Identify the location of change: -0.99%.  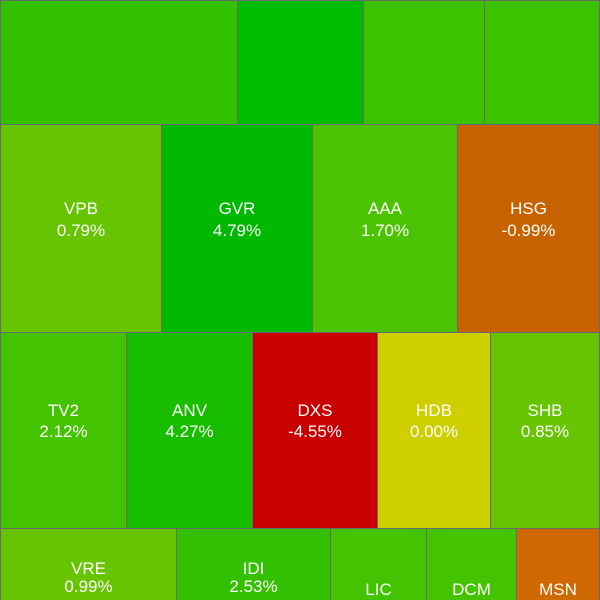
(528, 230).